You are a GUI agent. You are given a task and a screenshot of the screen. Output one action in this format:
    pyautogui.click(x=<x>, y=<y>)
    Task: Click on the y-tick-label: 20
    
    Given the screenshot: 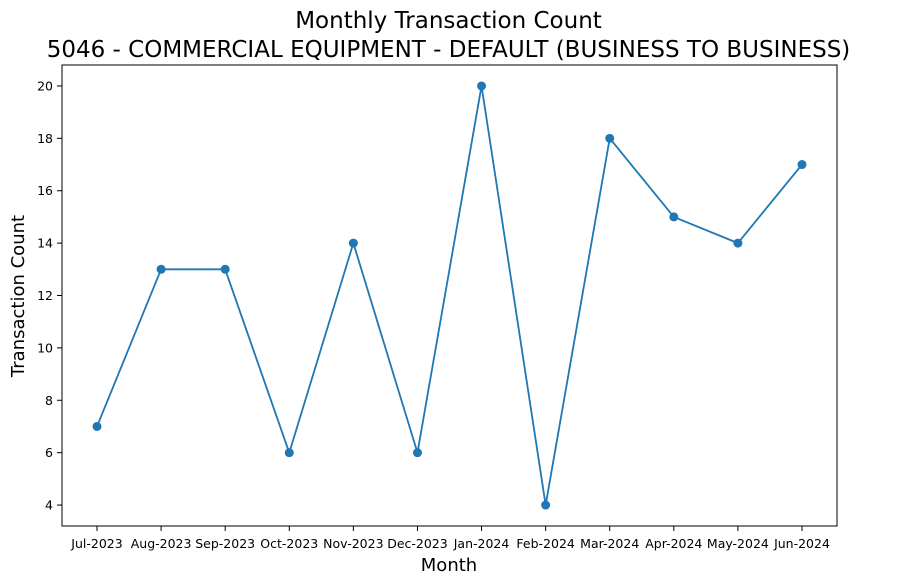 What is the action you would take?
    pyautogui.click(x=45, y=85)
    